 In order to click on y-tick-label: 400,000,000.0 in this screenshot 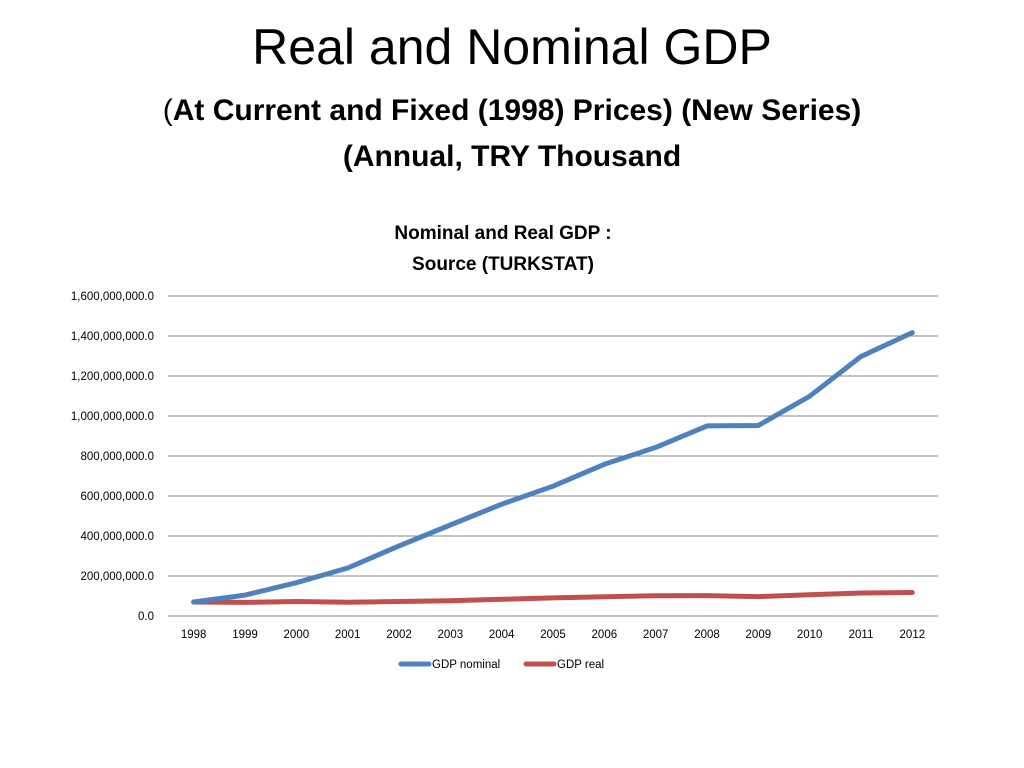, I will do `click(117, 537)`.